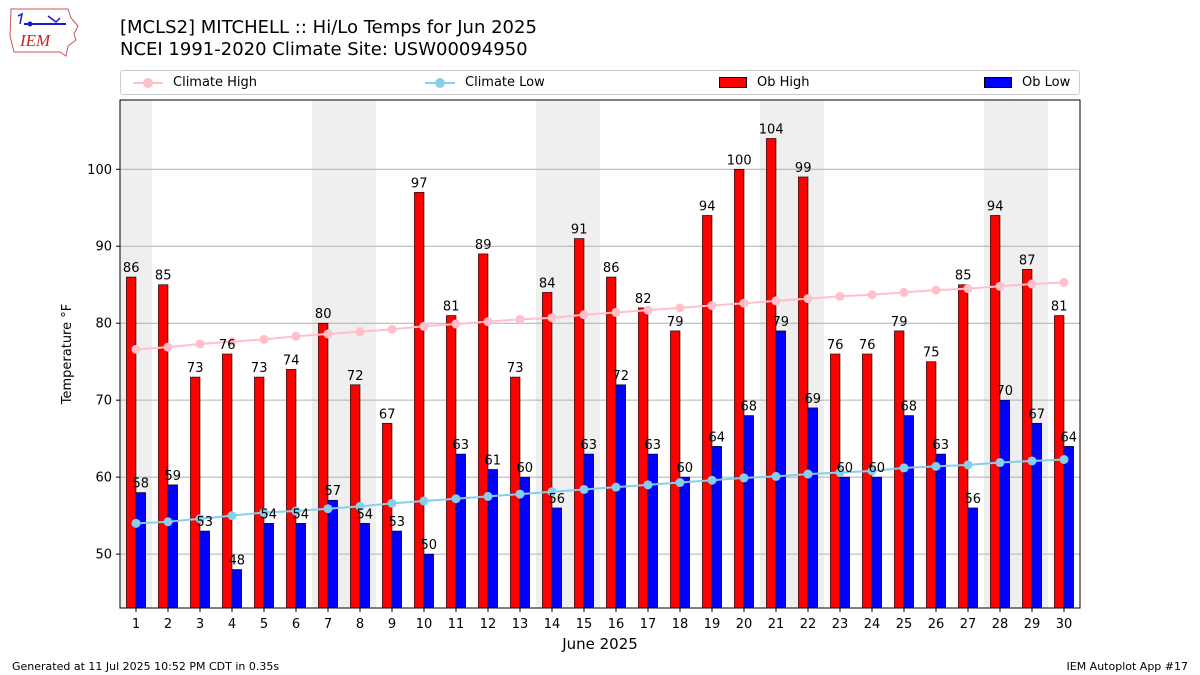 The image size is (1200, 675). Describe the element at coordinates (733, 82) in the screenshot. I see `ob-high-swatch` at that location.